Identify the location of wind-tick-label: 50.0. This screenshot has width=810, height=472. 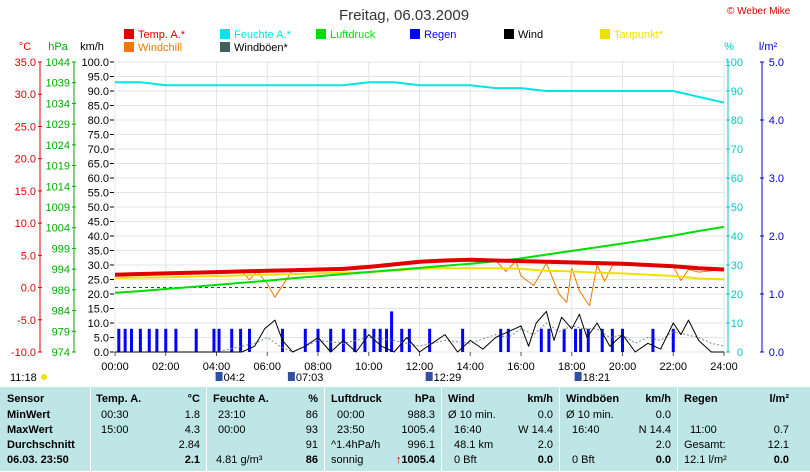
(98, 208).